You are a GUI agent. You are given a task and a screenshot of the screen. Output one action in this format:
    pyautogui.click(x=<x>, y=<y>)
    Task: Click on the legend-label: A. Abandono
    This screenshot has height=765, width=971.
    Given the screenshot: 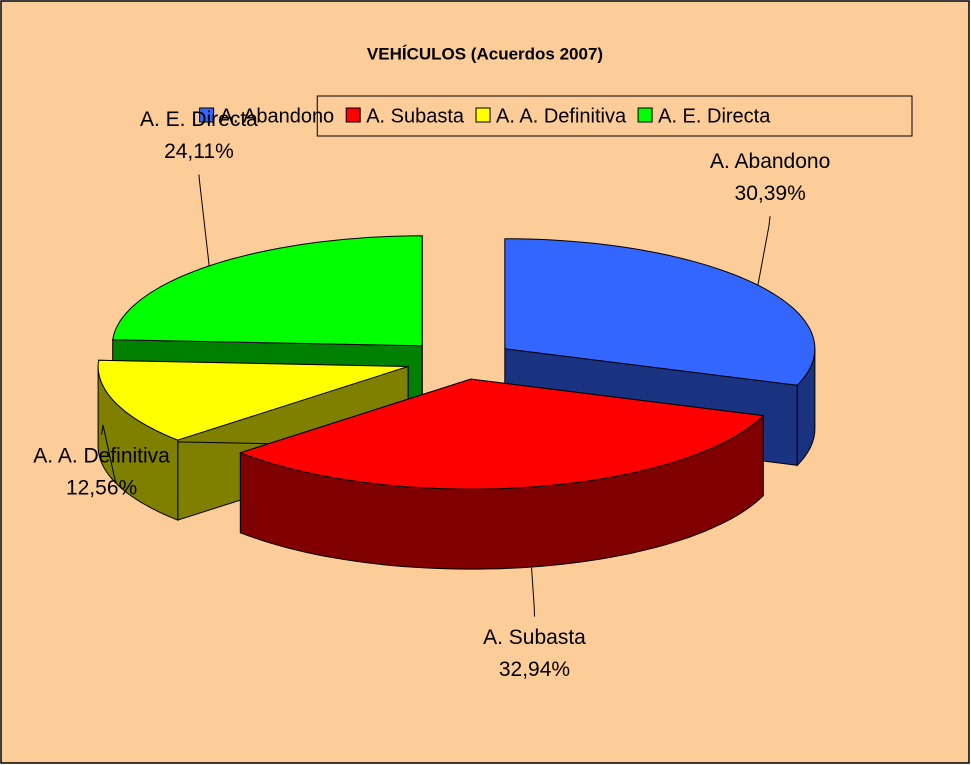 What is the action you would take?
    pyautogui.click(x=277, y=116)
    